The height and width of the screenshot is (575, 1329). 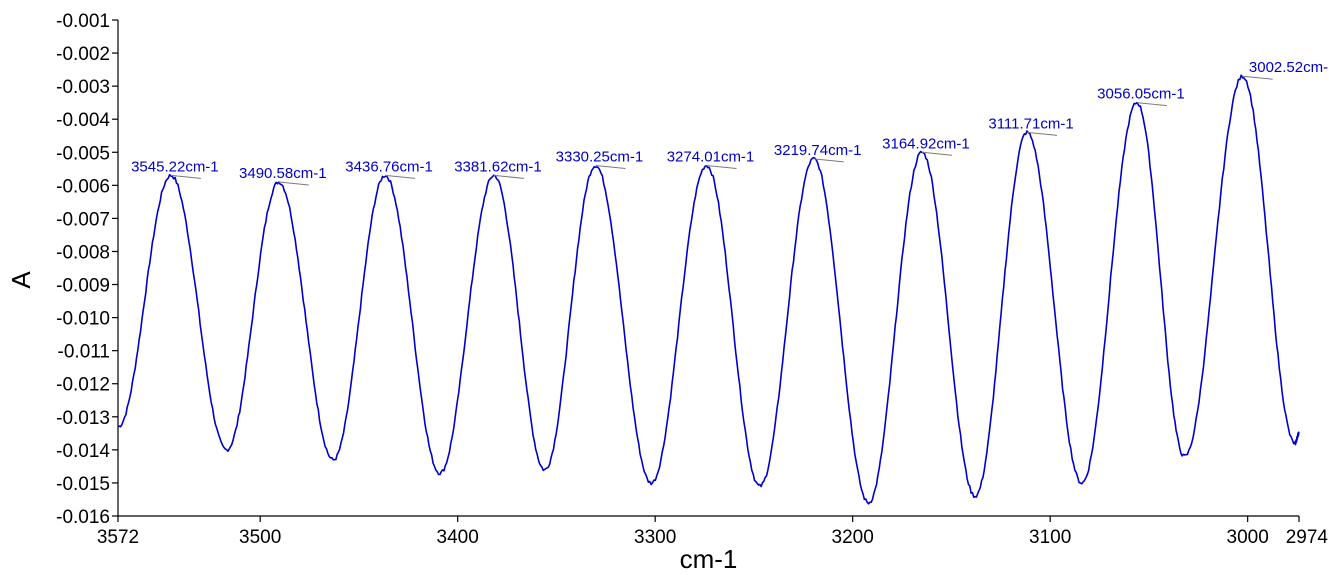 What do you see at coordinates (83, 120) in the screenshot?
I see `y-tick-label: -0.004` at bounding box center [83, 120].